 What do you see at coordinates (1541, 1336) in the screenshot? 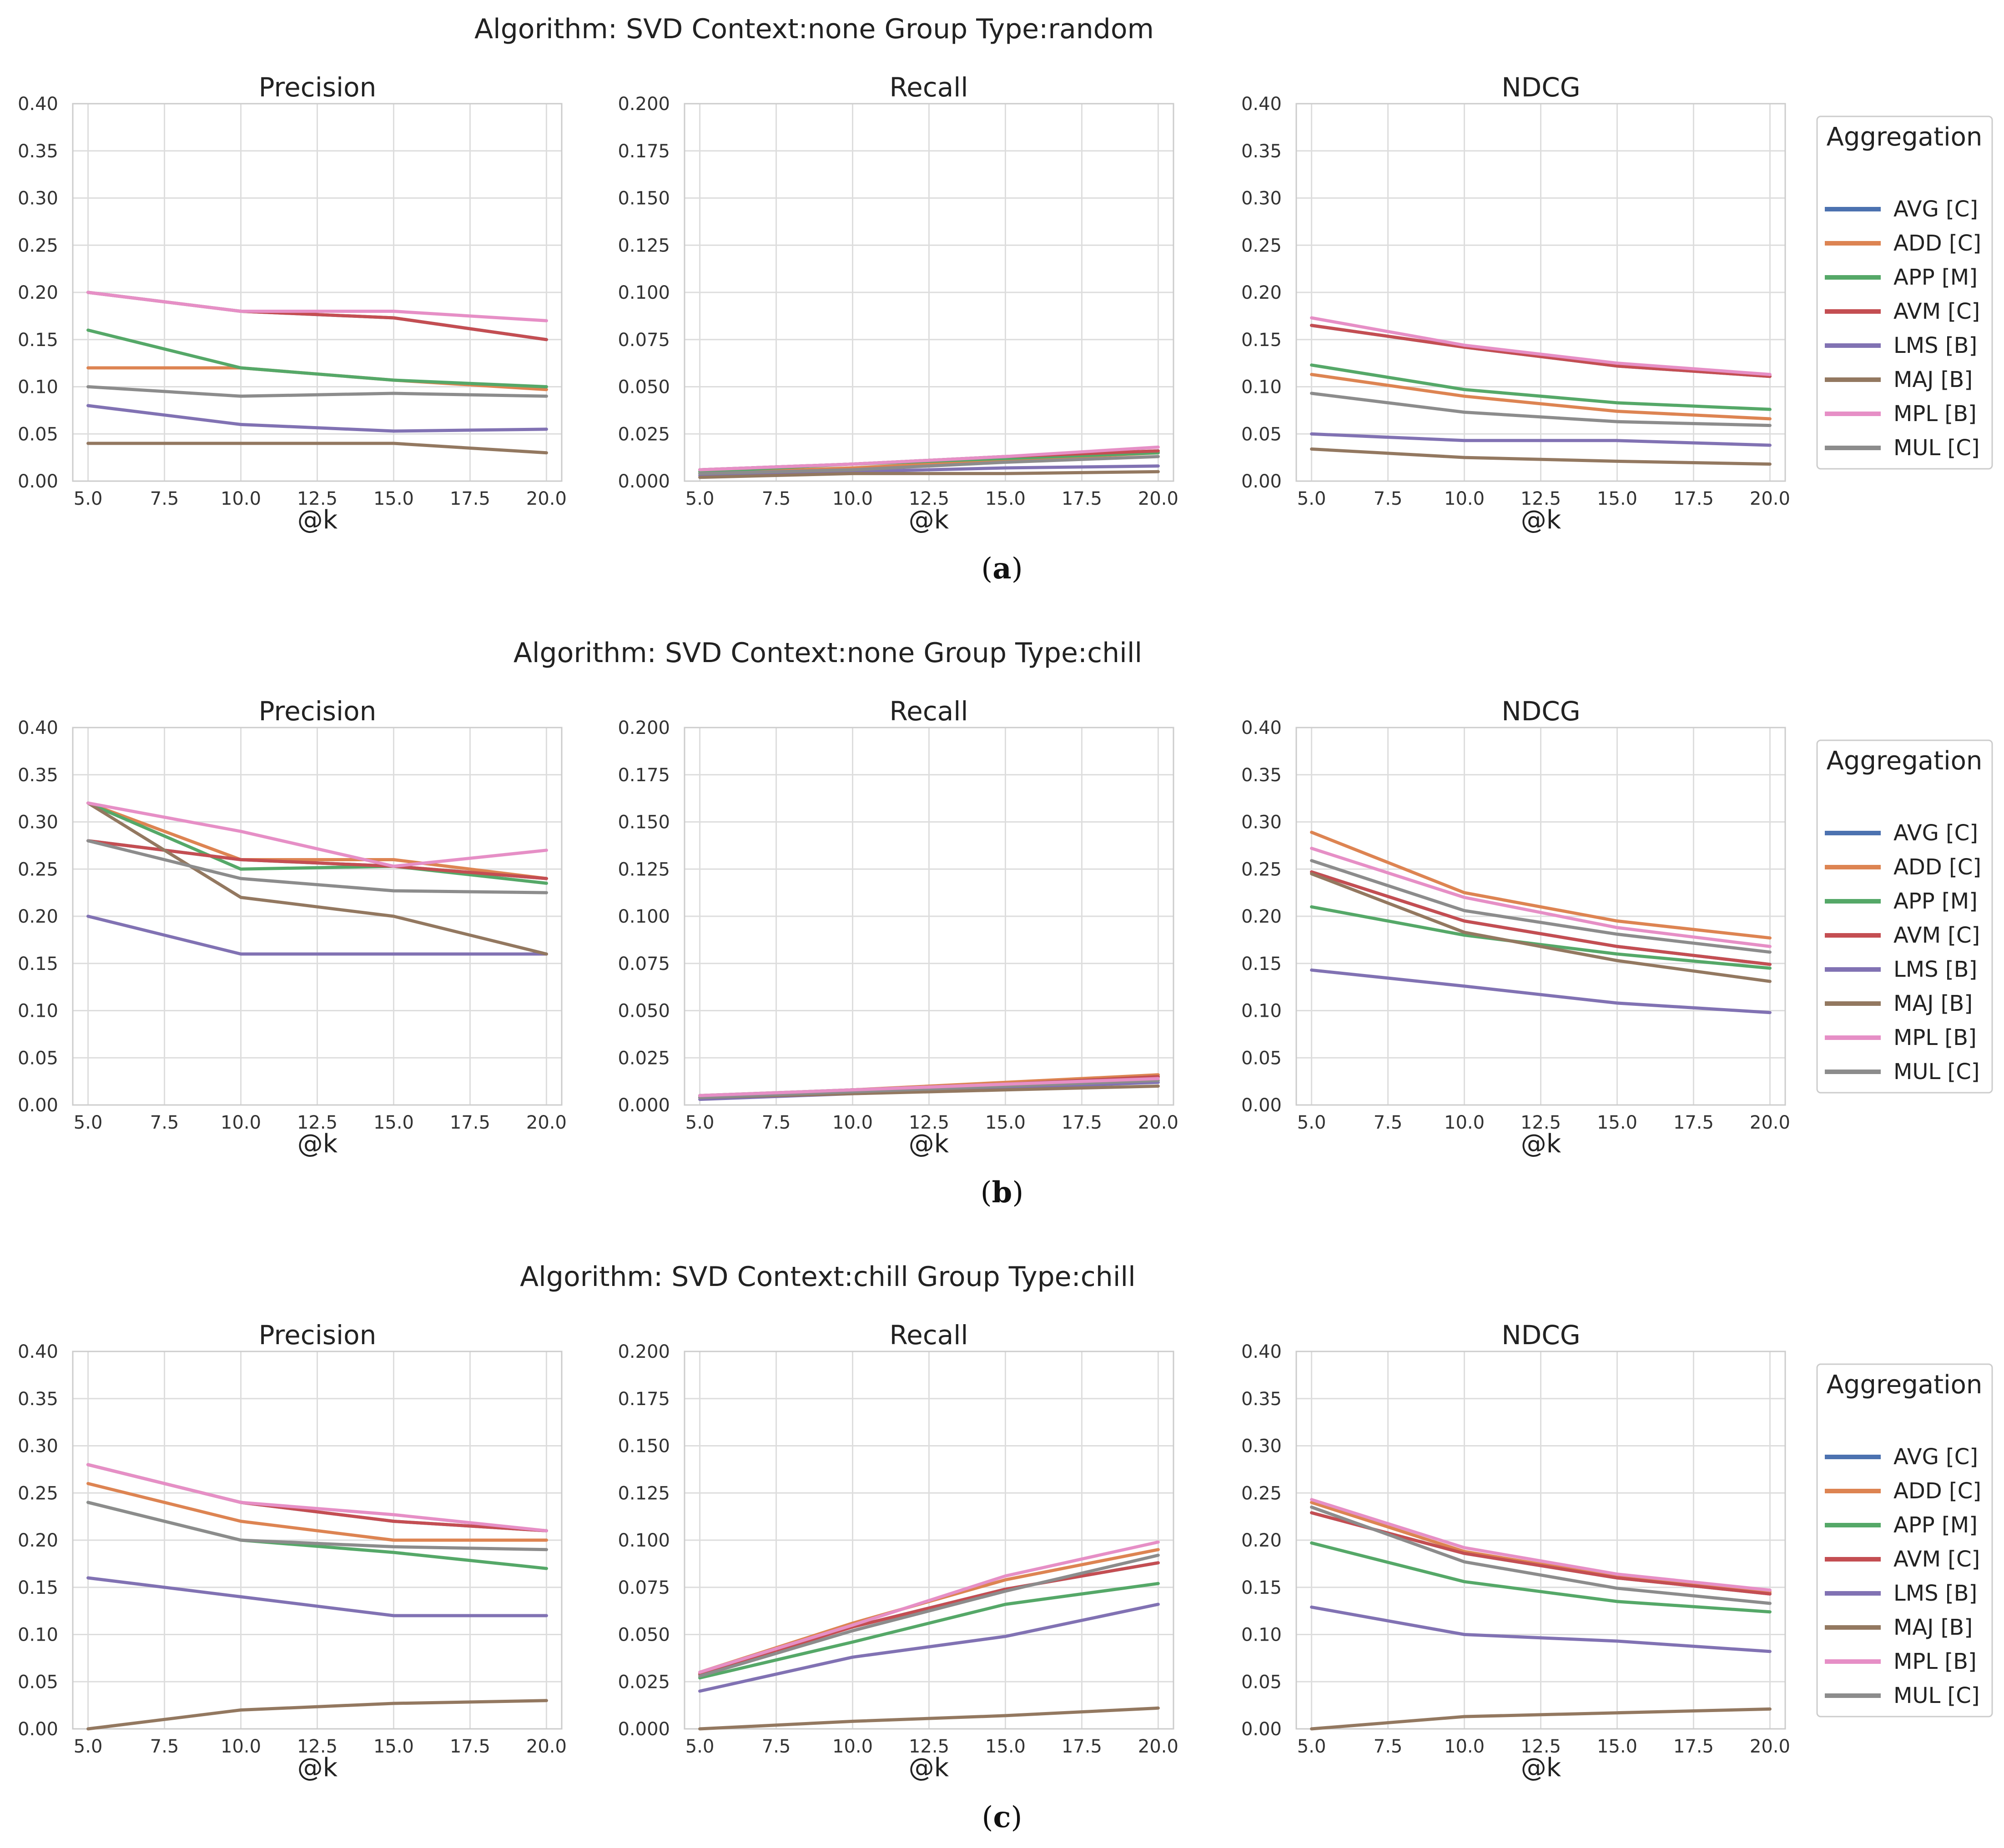
I see `panel-title: NDCG` at bounding box center [1541, 1336].